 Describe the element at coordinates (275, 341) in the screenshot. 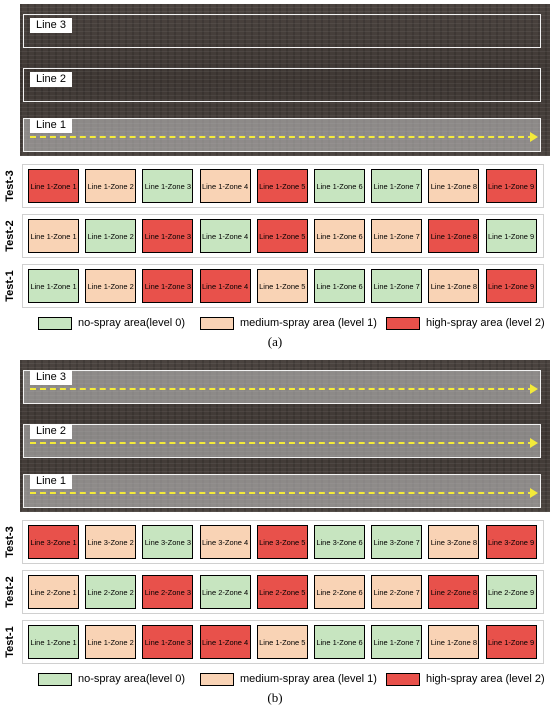

I see `panel-caption: (a)` at that location.